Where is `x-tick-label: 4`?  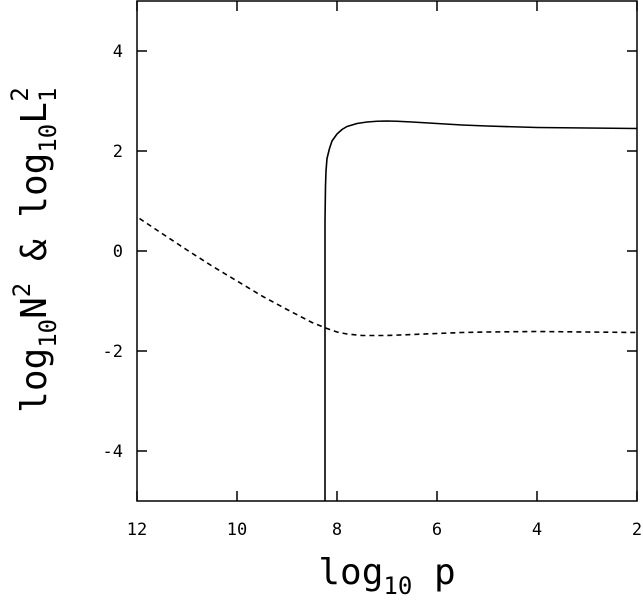
x-tick-label: 4 is located at coordinates (537, 530).